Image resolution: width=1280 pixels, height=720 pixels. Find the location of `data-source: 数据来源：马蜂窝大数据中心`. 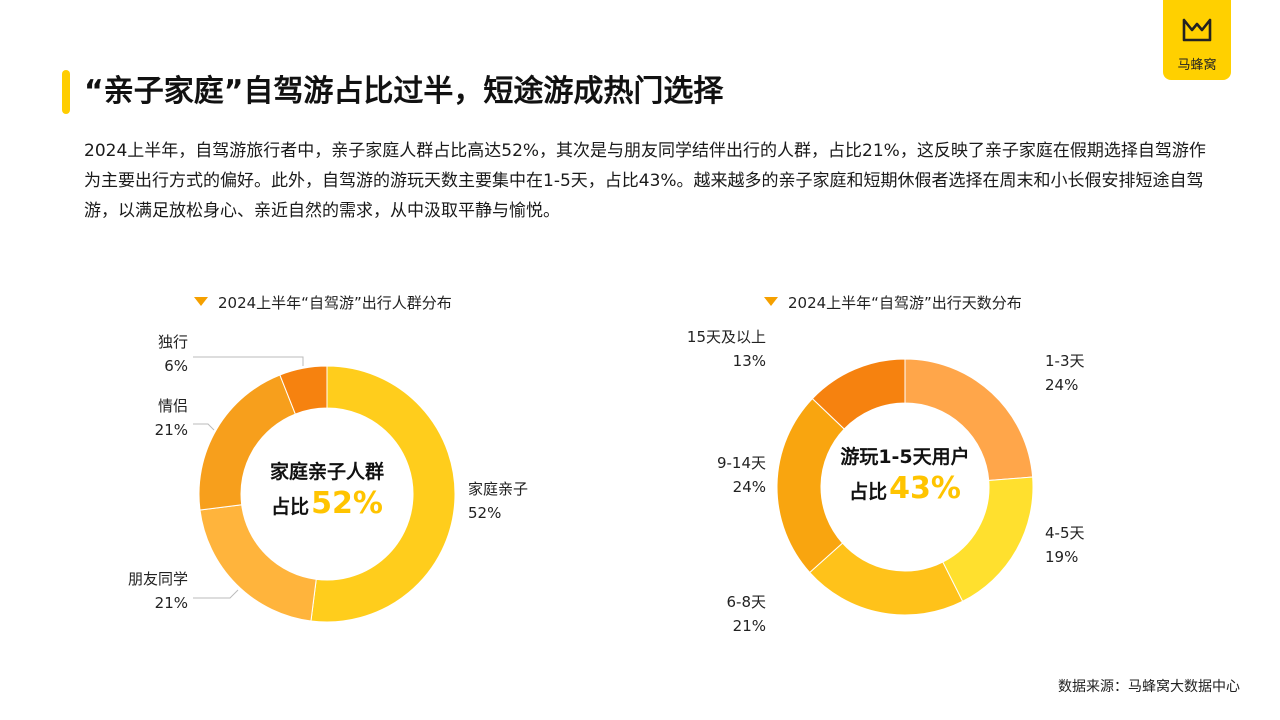

data-source: 数据来源：马蜂窝大数据中心 is located at coordinates (1149, 687).